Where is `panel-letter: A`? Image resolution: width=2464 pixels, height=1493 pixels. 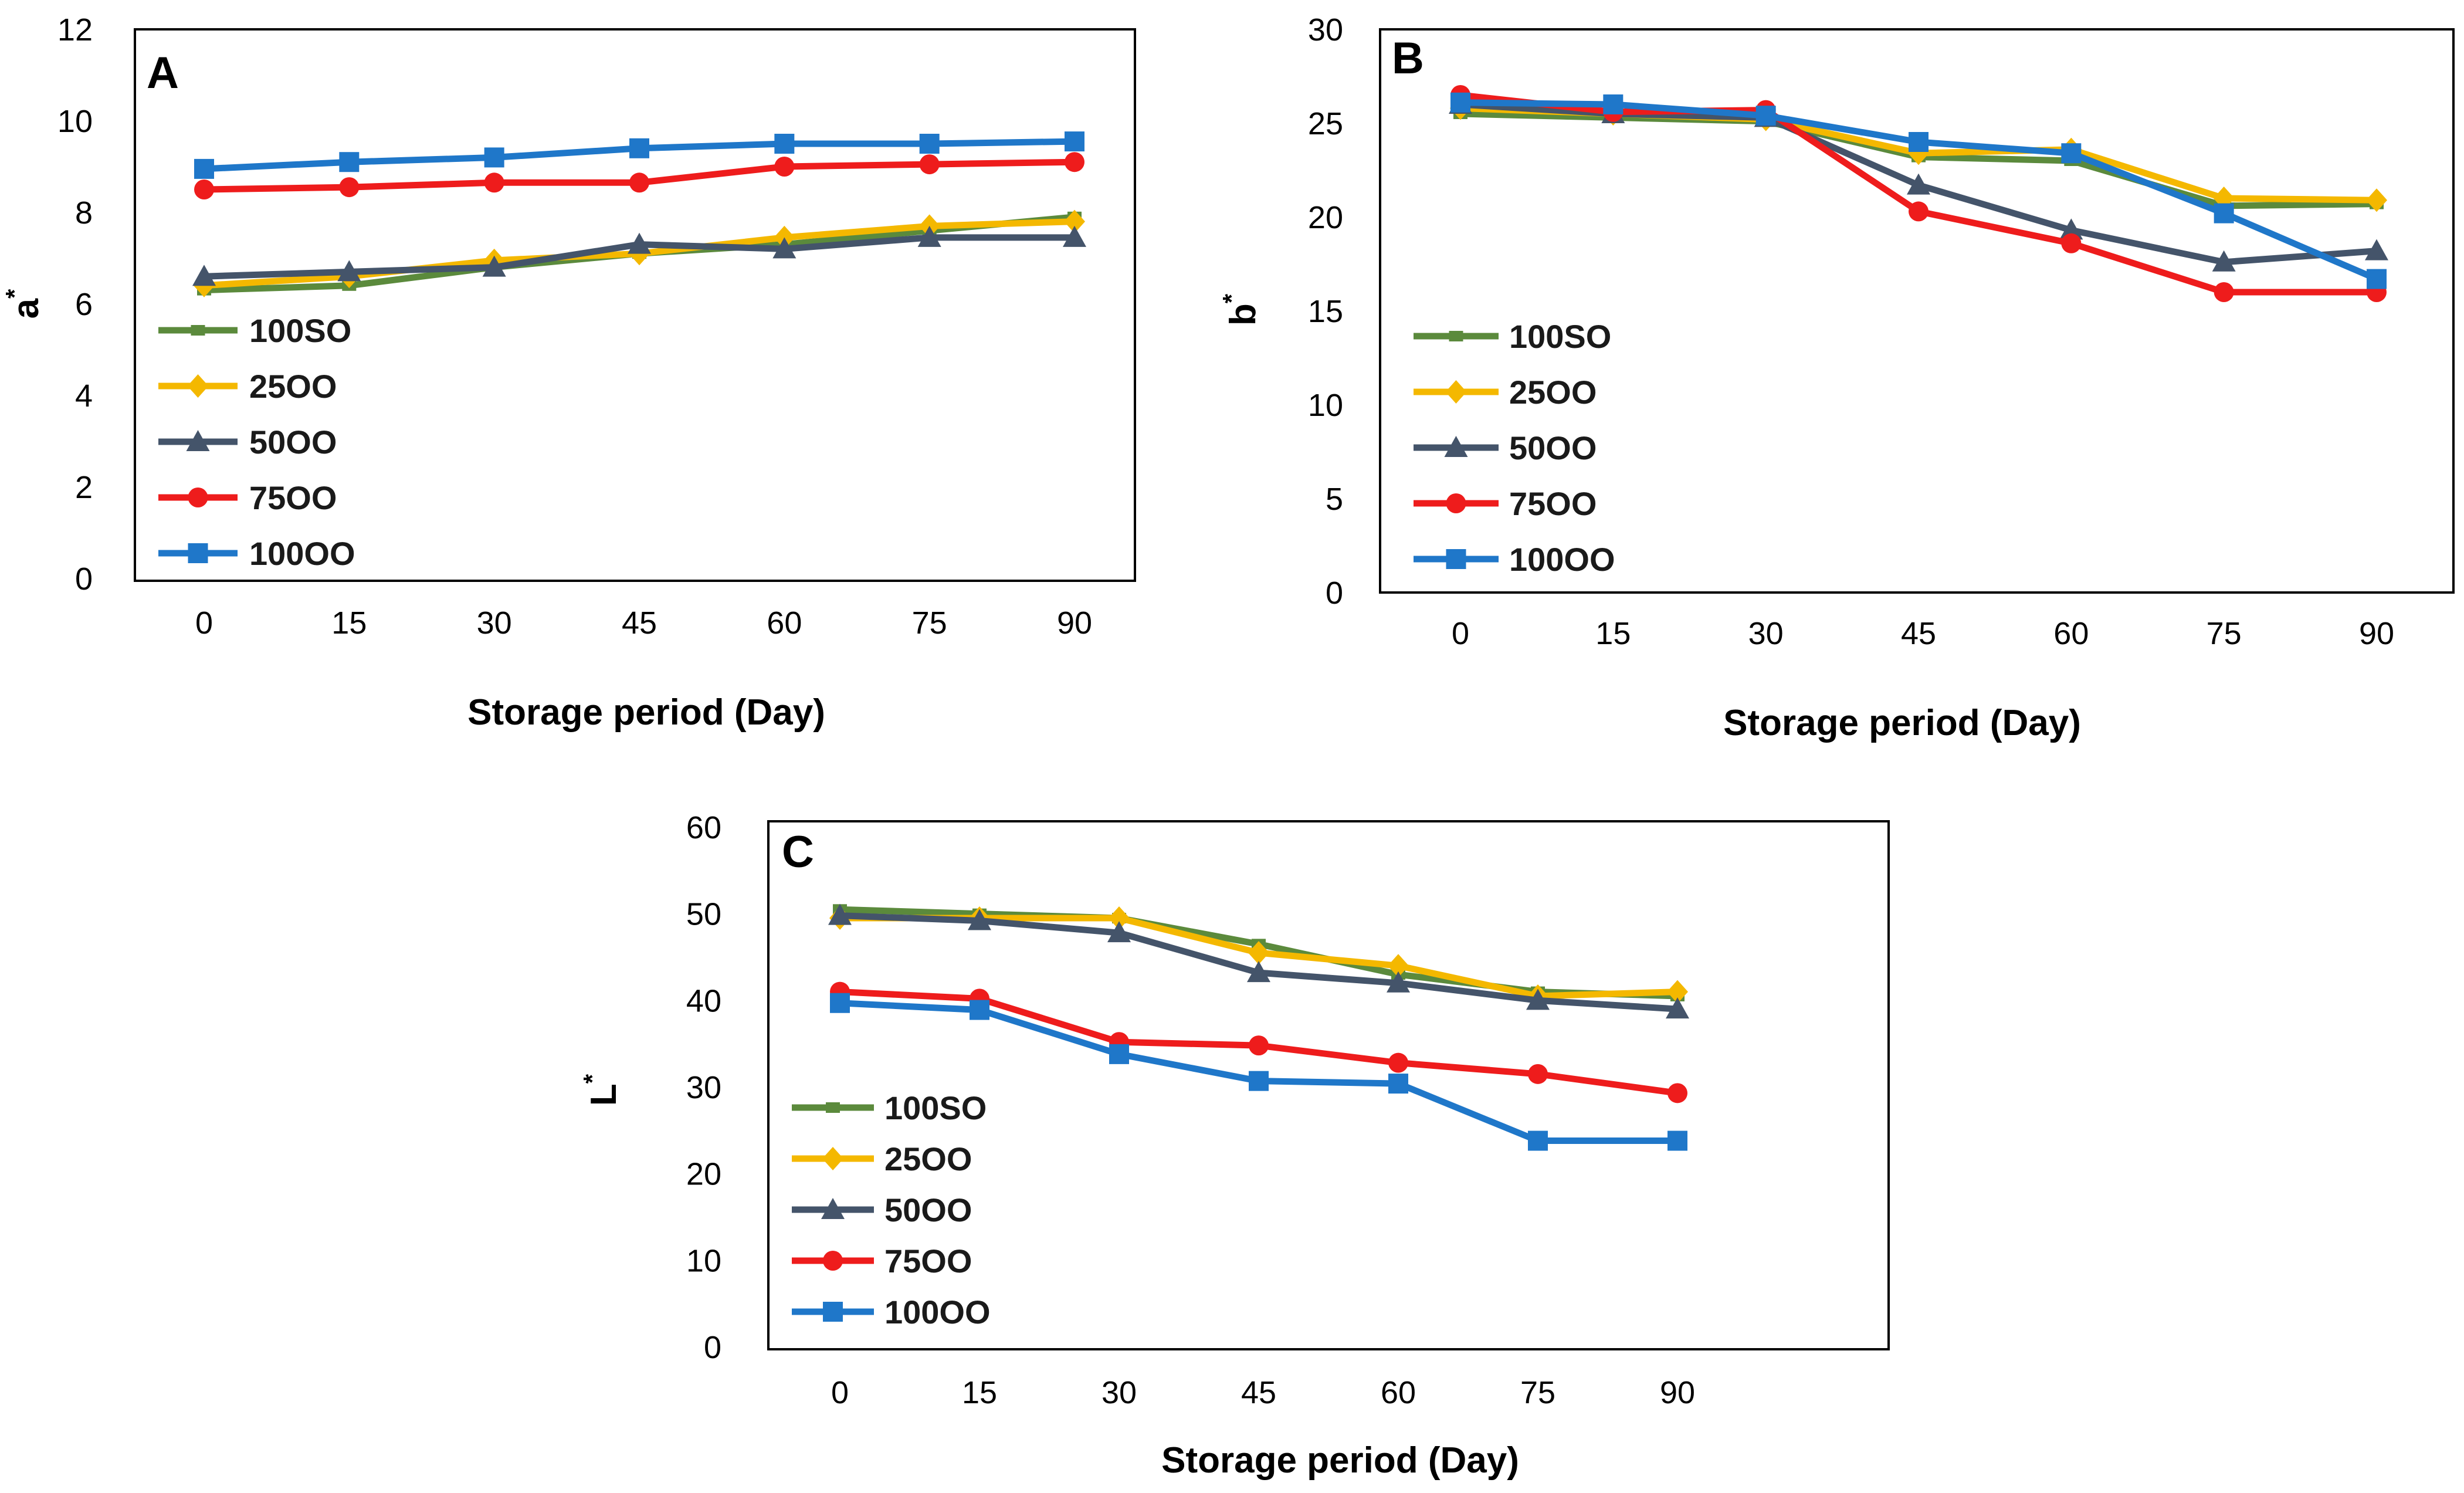 panel-letter: A is located at coordinates (163, 73).